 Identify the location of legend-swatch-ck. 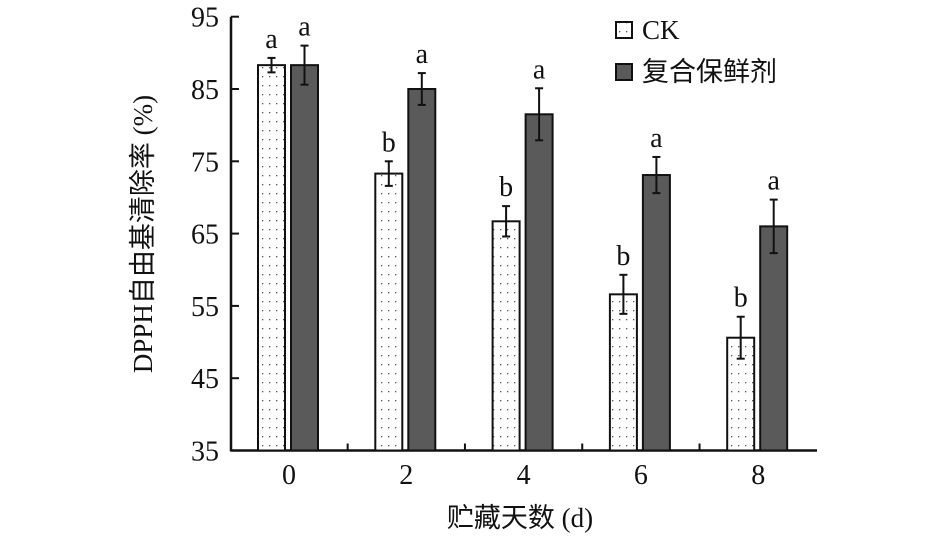
(624, 30).